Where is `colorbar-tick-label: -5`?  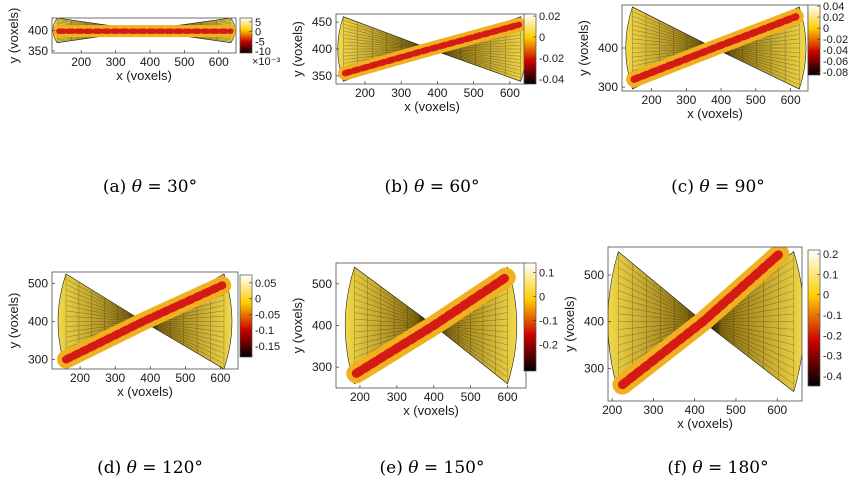
colorbar-tick-label: -5 is located at coordinates (260, 42).